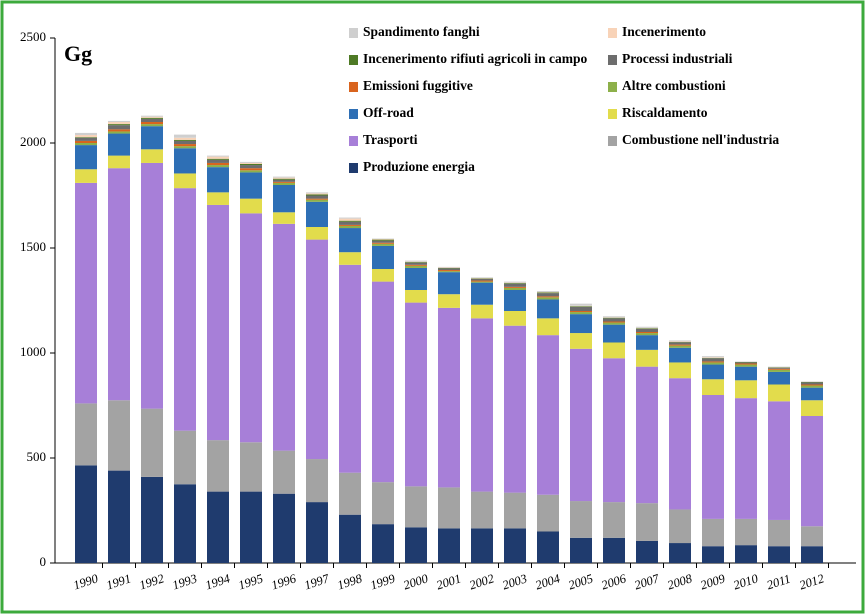 The width and height of the screenshot is (866, 615). Describe the element at coordinates (119, 581) in the screenshot. I see `x-tick-label: 1991` at that location.